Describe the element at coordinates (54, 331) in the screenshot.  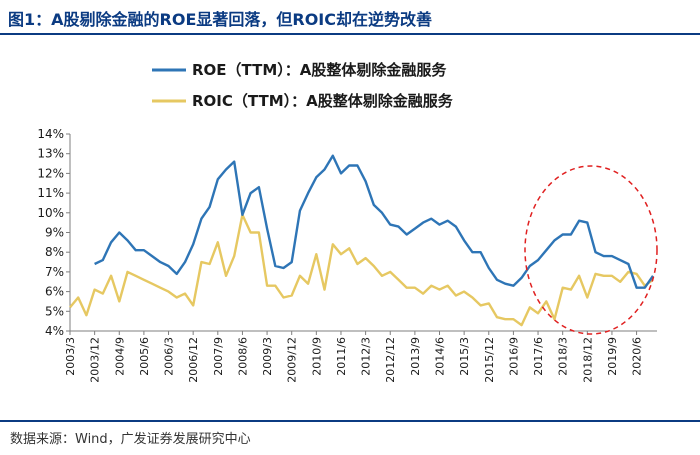
I see `y-tick-label: 4%` at that location.